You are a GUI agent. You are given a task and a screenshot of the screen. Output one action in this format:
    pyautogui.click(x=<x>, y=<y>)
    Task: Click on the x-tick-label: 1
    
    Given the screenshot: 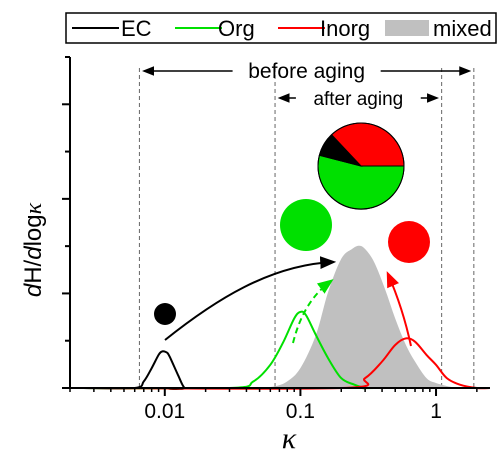 What is the action you would take?
    pyautogui.click(x=436, y=411)
    